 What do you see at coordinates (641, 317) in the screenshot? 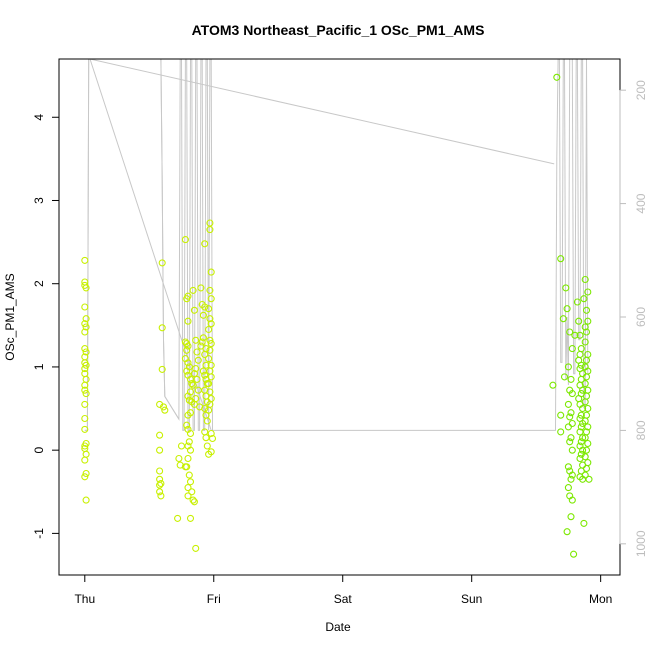
I see `y2-tick-label: 600` at bounding box center [641, 317].